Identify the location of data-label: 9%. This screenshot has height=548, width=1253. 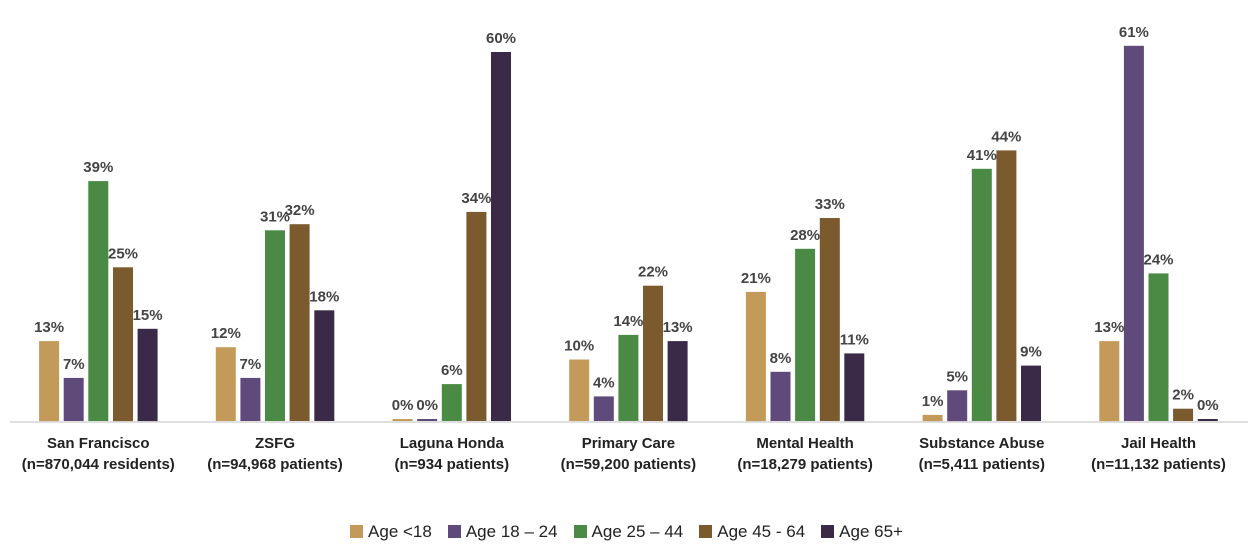
(1031, 352).